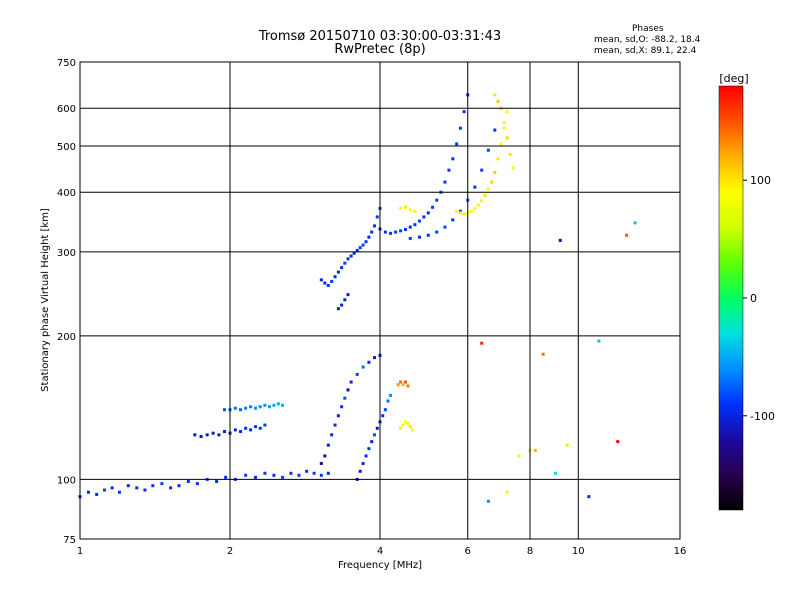  What do you see at coordinates (645, 51) in the screenshot?
I see `phase-info-x-mode: mean, sd,X: 89.1, 22.4` at bounding box center [645, 51].